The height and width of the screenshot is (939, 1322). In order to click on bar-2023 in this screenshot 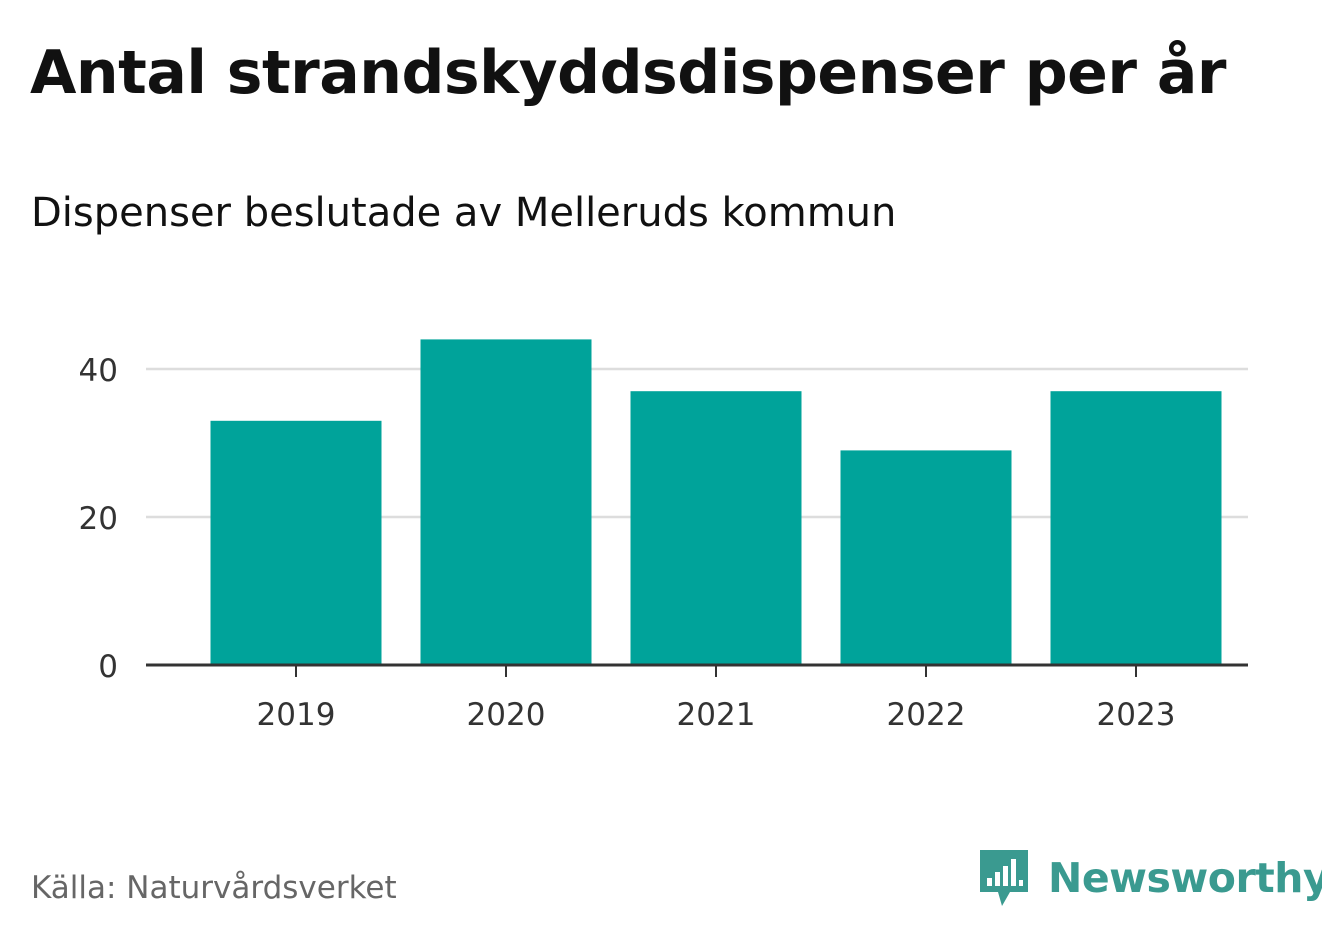, I will do `click(1136, 528)`.